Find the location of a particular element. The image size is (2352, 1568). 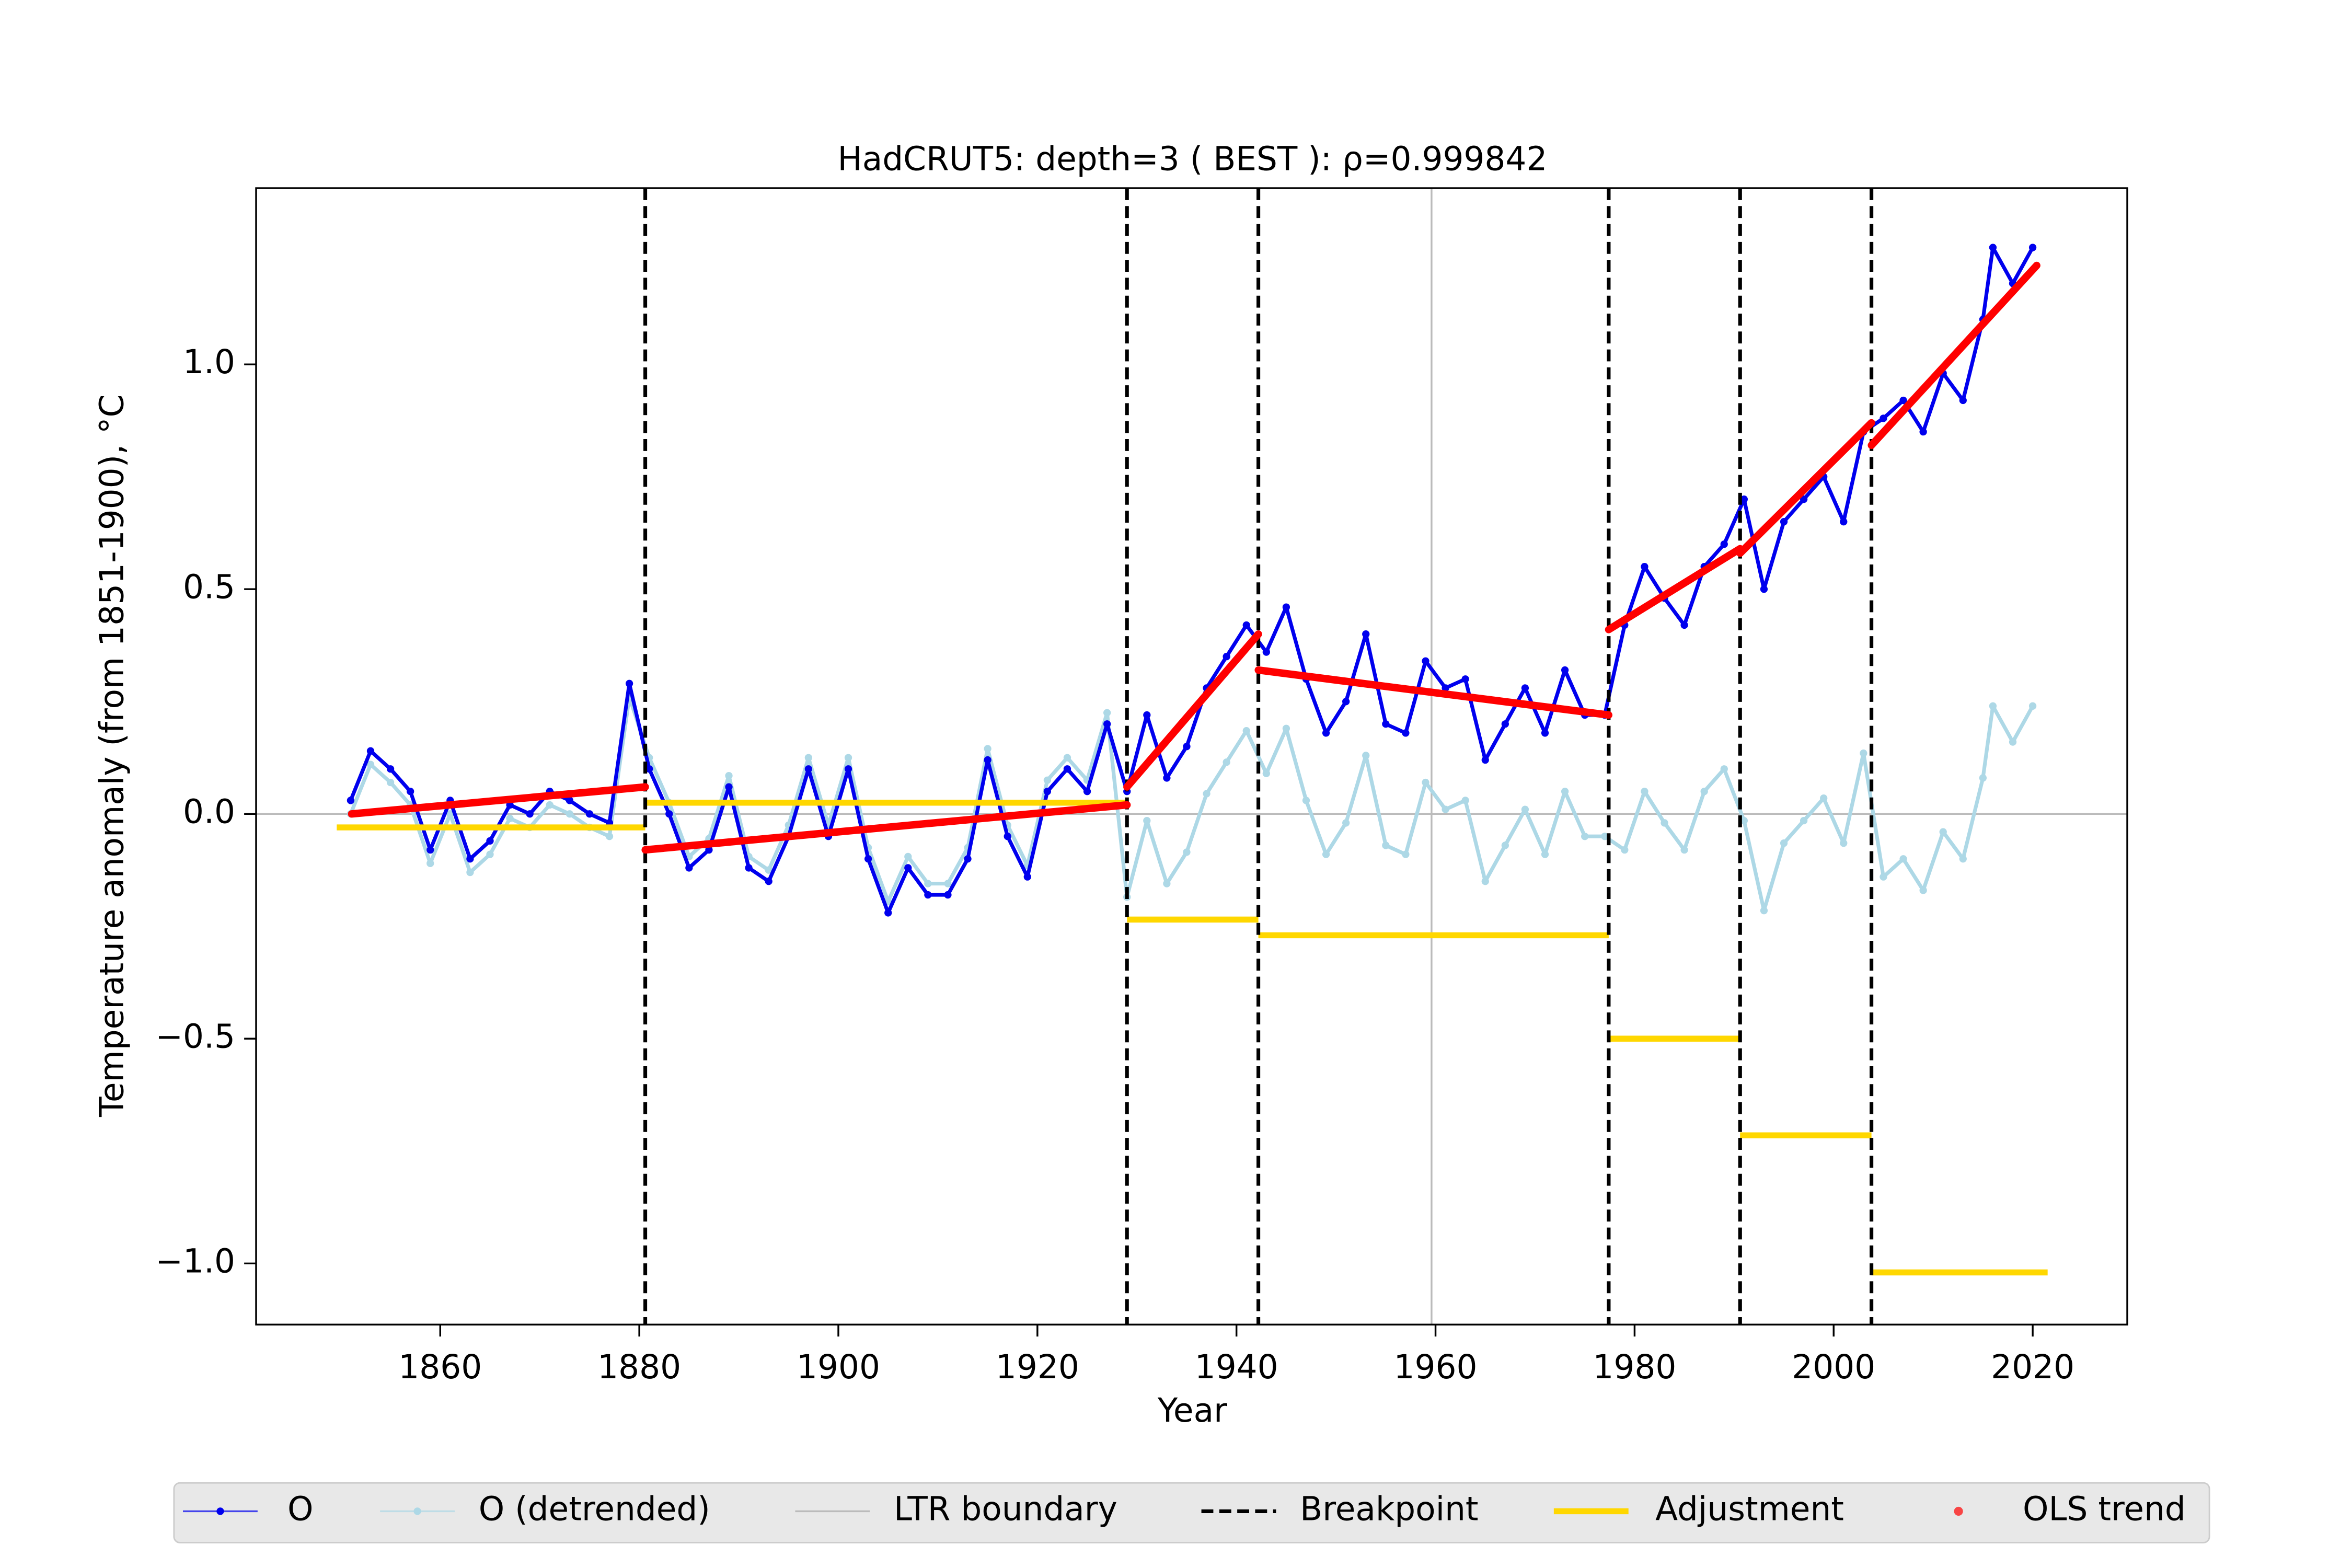

x-tick-label: 1980 is located at coordinates (1634, 1367).